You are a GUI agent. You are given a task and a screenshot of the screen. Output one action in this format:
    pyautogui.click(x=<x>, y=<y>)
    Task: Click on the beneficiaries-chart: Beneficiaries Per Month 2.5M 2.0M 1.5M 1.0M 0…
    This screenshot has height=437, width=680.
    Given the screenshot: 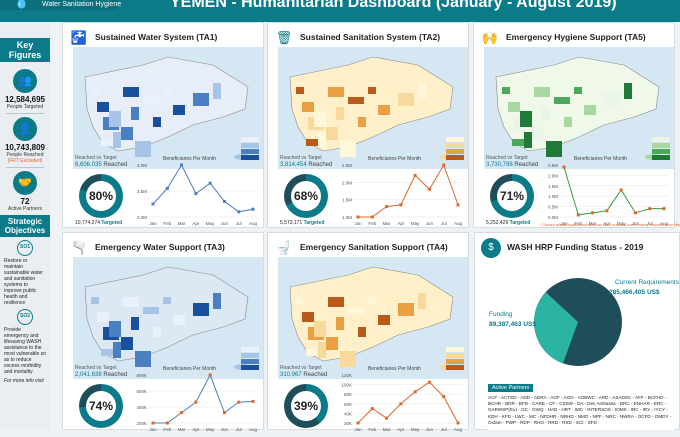 What is the action you would take?
    pyautogui.click(x=608, y=191)
    